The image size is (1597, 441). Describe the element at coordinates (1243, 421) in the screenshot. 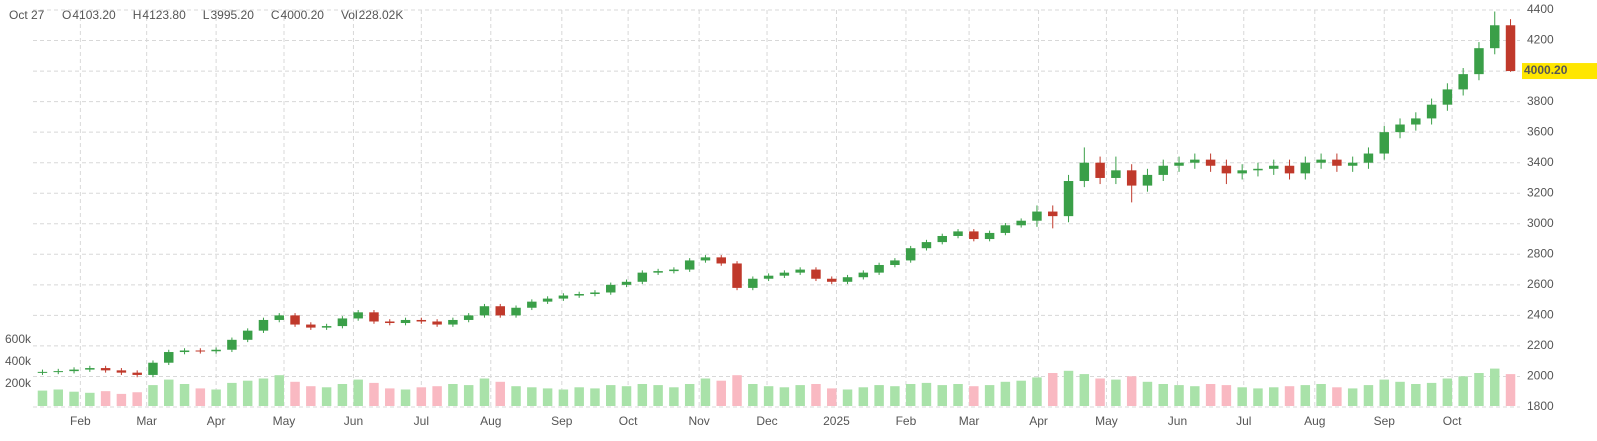

I see `x-tick-label: Jul` at that location.